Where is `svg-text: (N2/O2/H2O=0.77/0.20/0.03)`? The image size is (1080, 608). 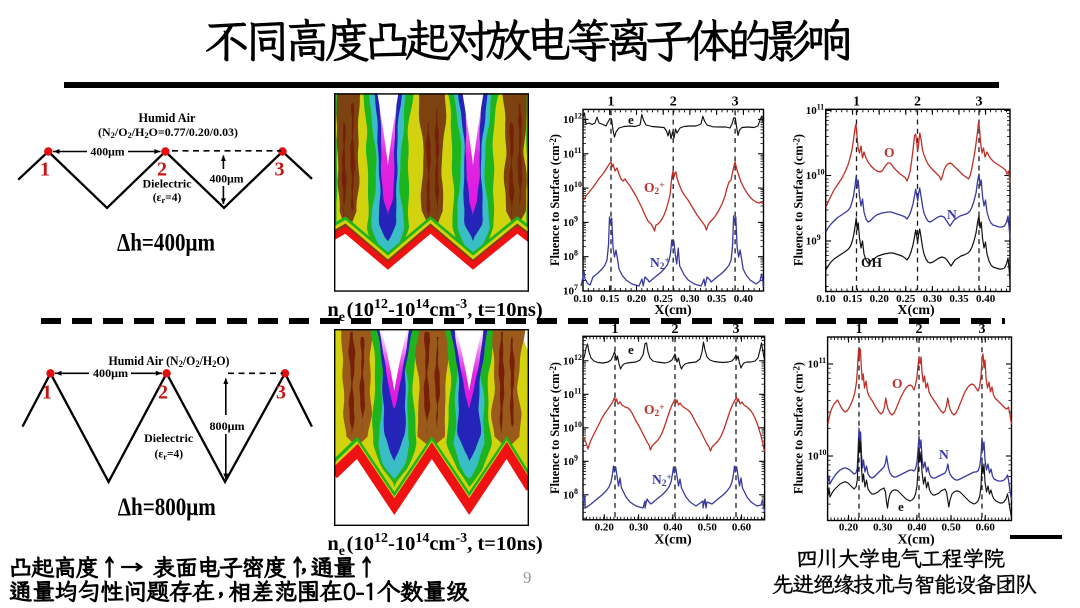
svg-text: (N2/O2/H2O=0.77/0.20/0.03) is located at coordinates (168, 132).